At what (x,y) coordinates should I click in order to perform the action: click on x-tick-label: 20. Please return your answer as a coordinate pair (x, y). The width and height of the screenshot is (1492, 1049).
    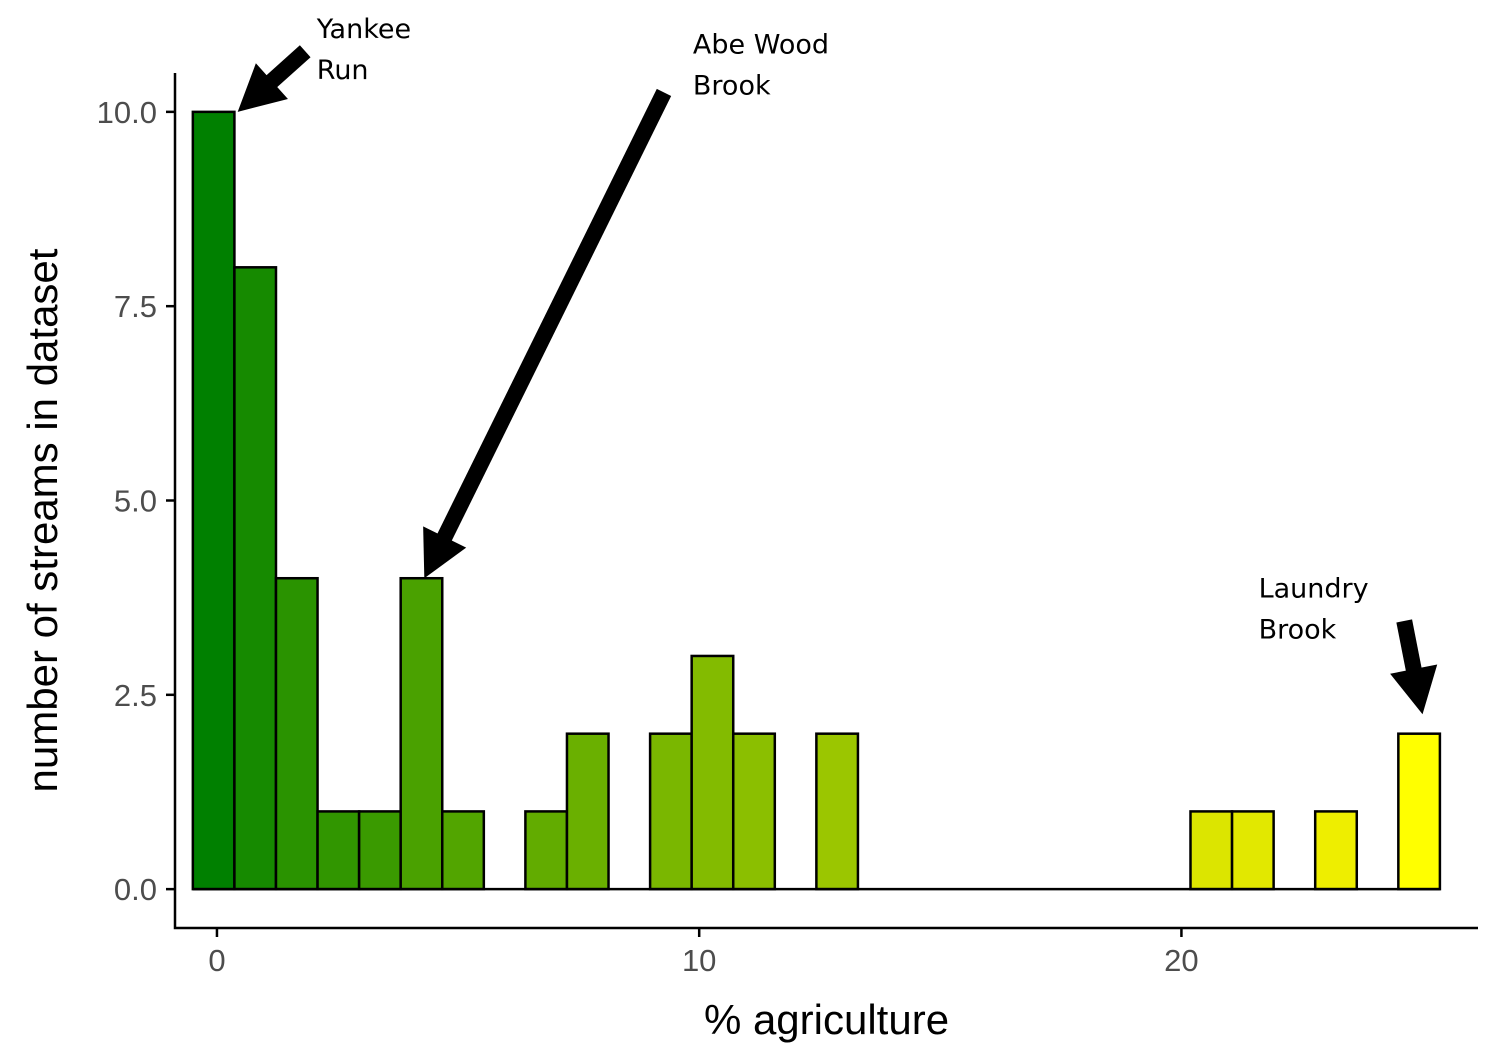
    Looking at the image, I should click on (1181, 960).